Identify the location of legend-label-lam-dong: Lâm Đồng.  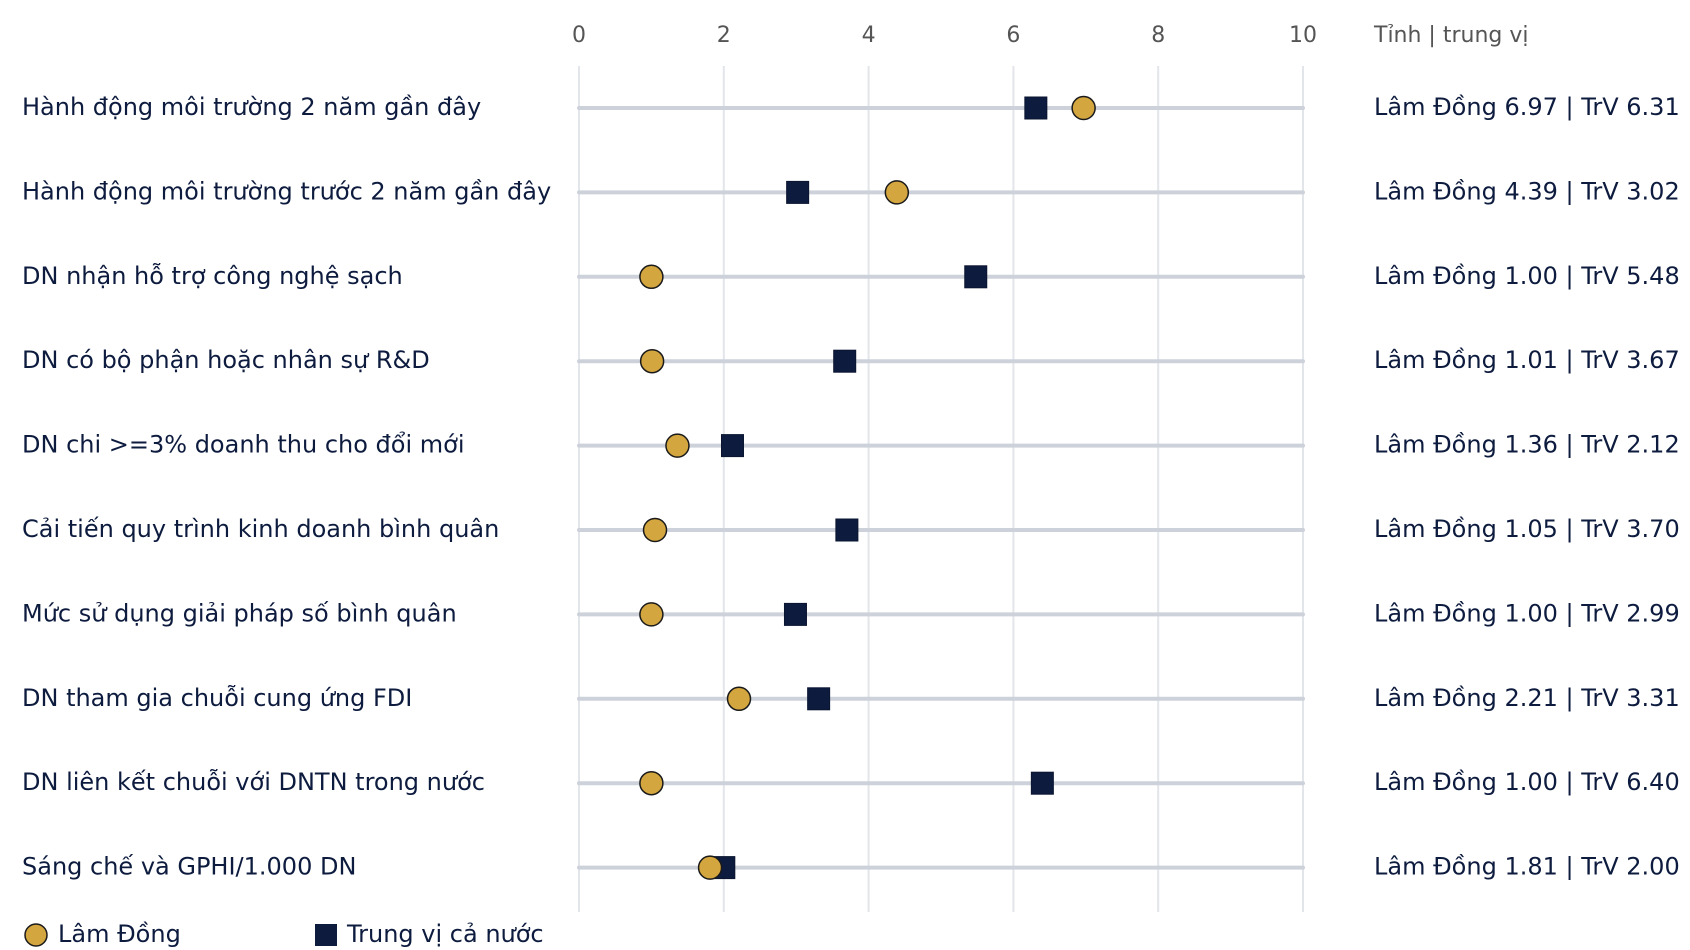
(119, 934).